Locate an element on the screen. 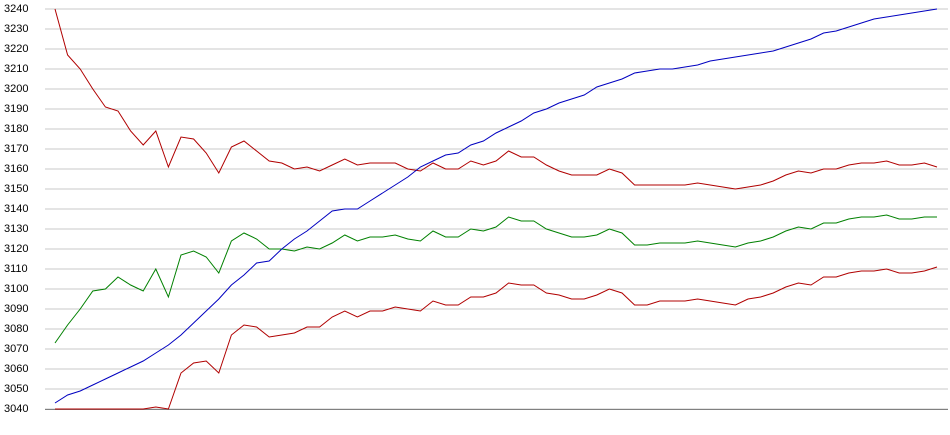 This screenshot has height=435, width=950. y-tick-label: 3090 is located at coordinates (16, 309).